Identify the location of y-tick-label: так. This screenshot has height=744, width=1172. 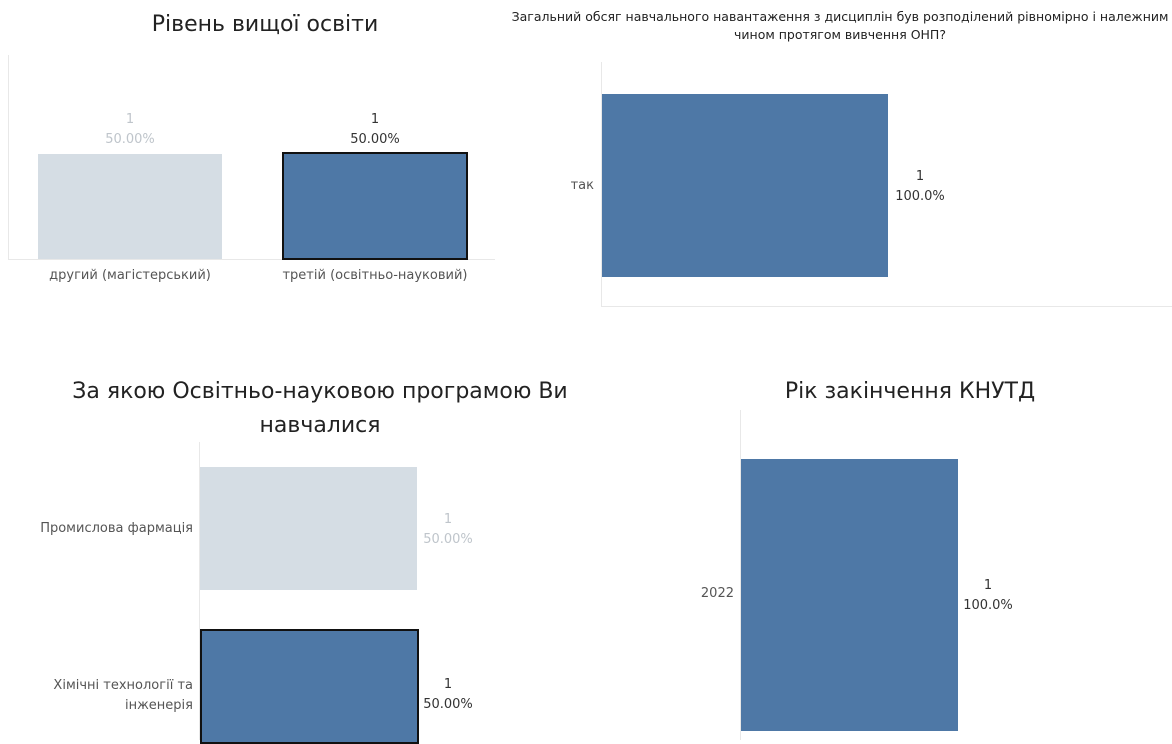
(582, 185).